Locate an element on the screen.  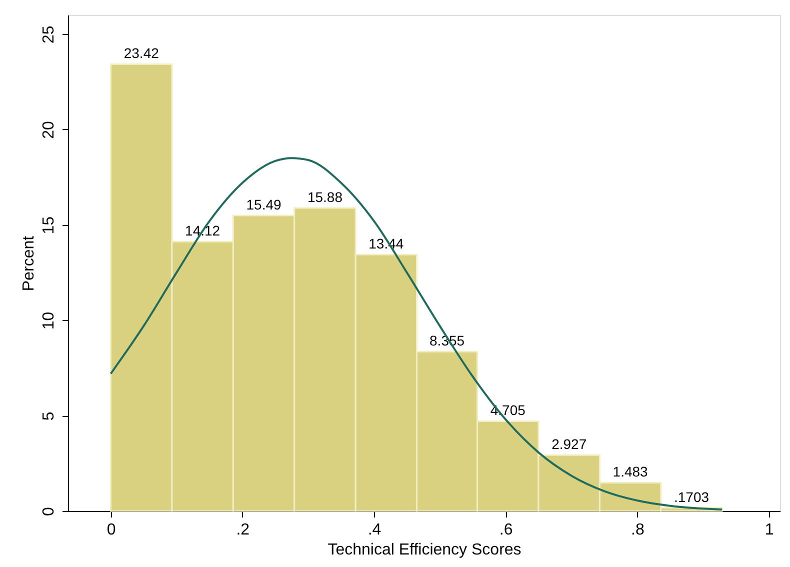
y-tick-label: 15 is located at coordinates (49, 225).